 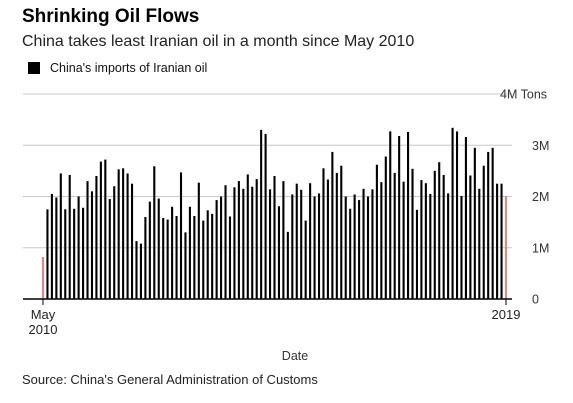 I want to click on y-tick-label: 3M, so click(x=540, y=146).